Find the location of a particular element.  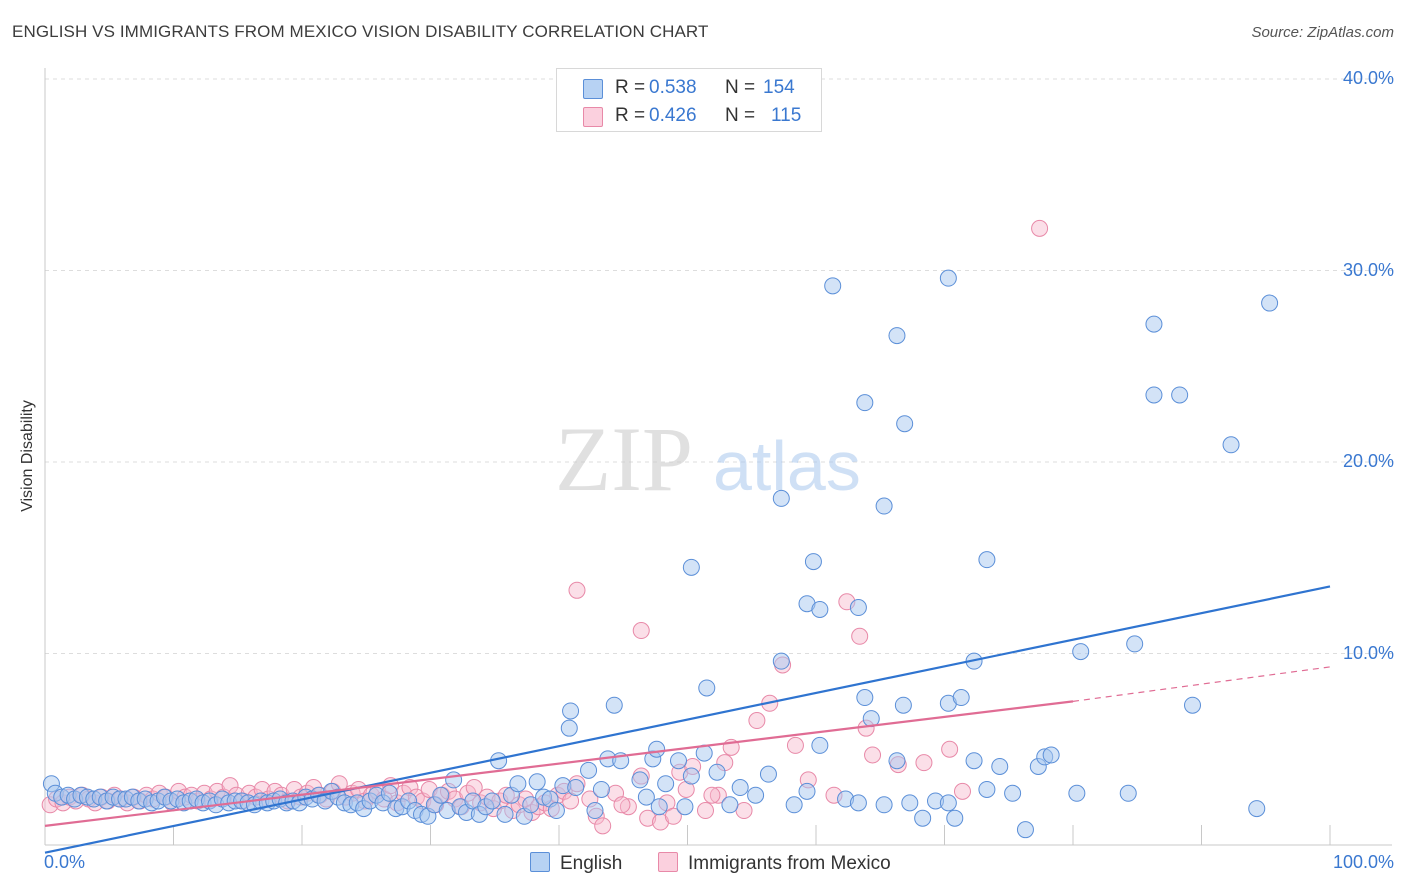

legend-item-mexico: Immigrants from Mexico is located at coordinates (774, 863).